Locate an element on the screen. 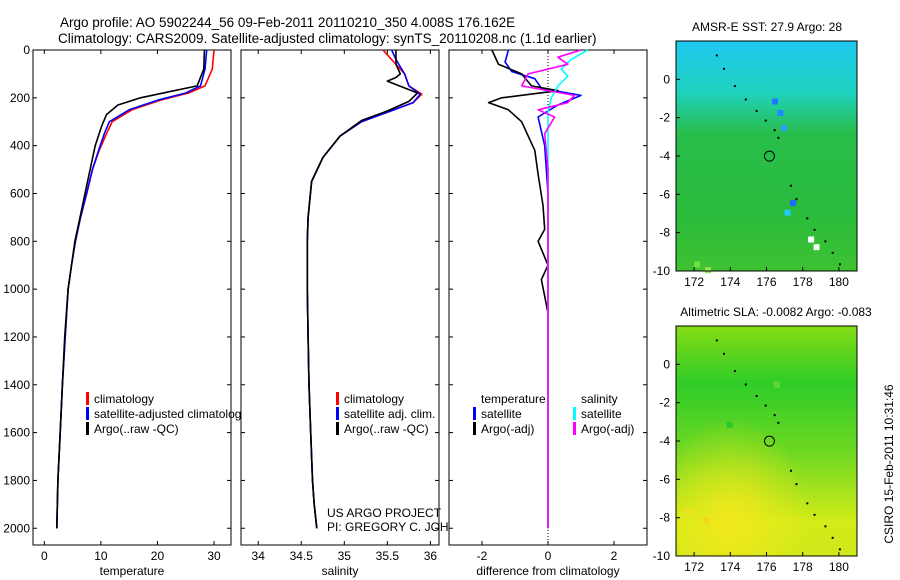  legend-swatch-climatology is located at coordinates (87, 398).